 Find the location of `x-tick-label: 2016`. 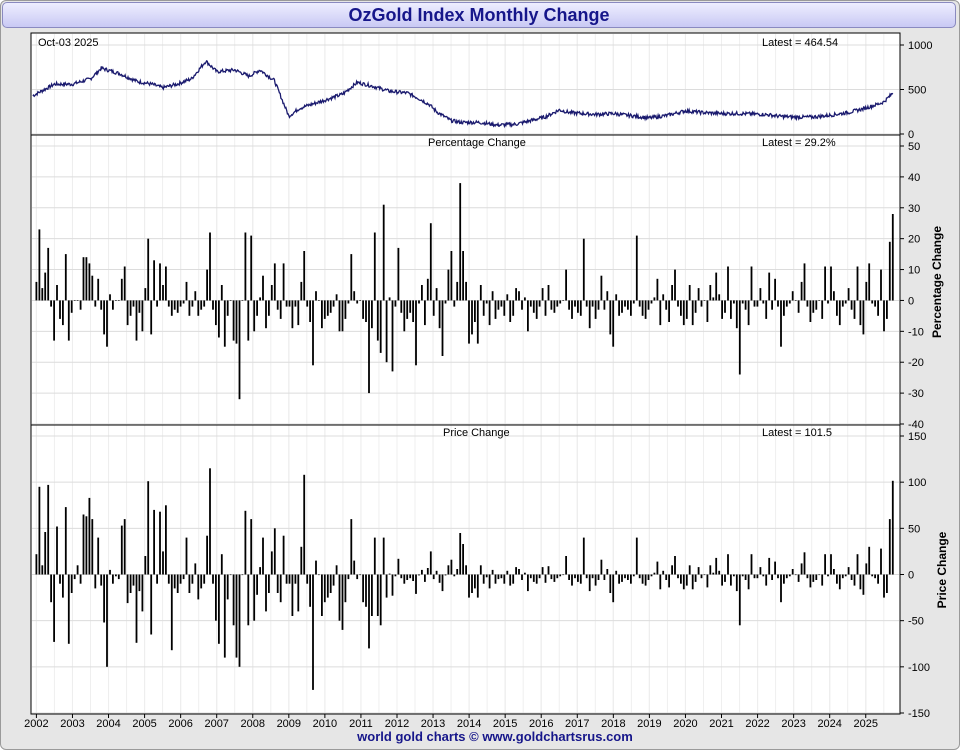

x-tick-label: 2016 is located at coordinates (541, 724).